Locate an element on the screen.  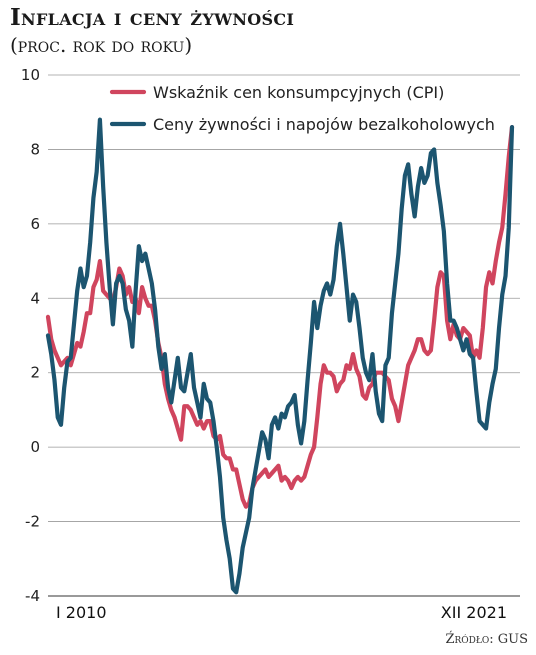
x-axis-labels: I 2010 XII 2021 is located at coordinates (281, 612).